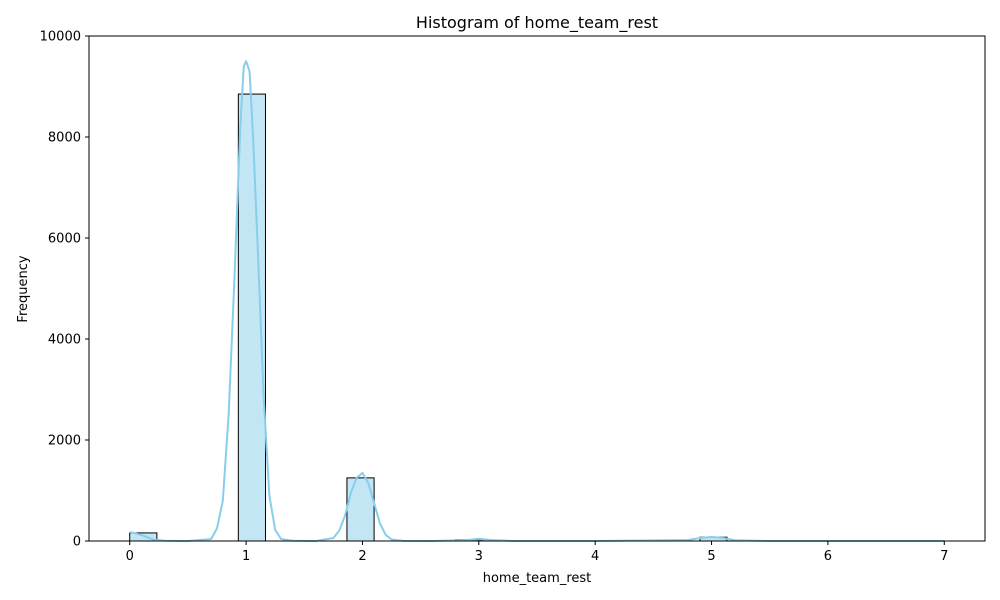 The height and width of the screenshot is (600, 1000). What do you see at coordinates (944, 556) in the screenshot?
I see `x-tick-label: 7` at bounding box center [944, 556].